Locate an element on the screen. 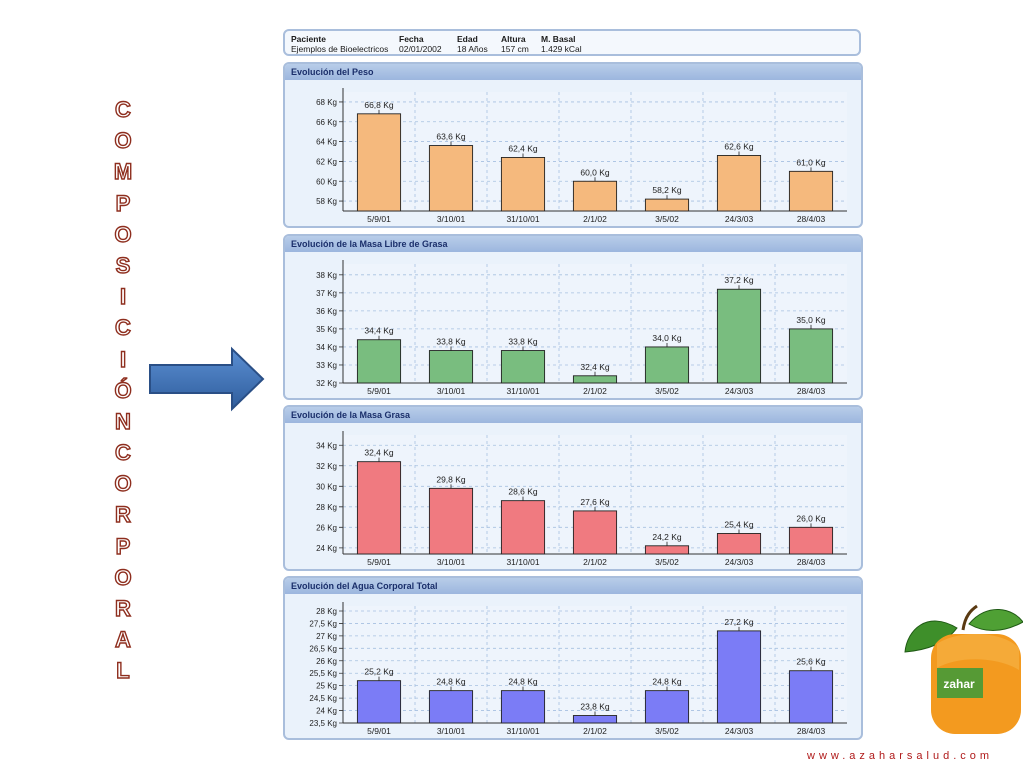 Image resolution: width=1024 pixels, height=768 pixels. vertical-title-letter: C is located at coordinates (122, 109).